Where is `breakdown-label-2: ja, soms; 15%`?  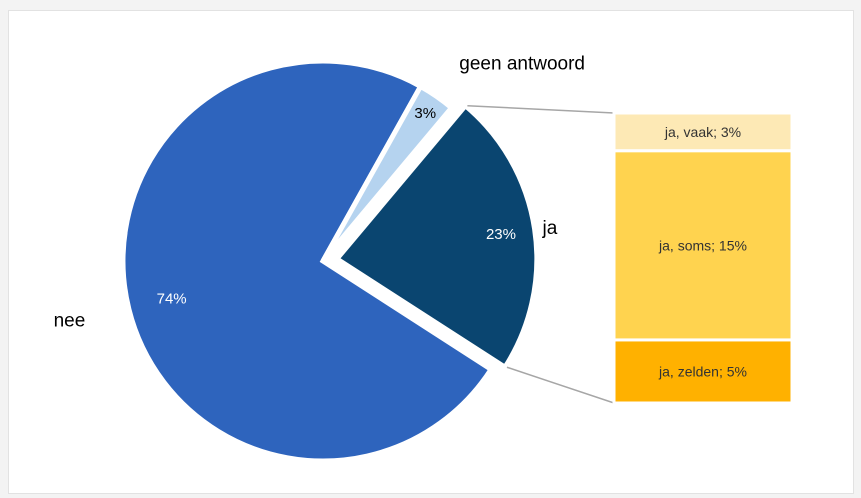
breakdown-label-2: ja, soms; 15% is located at coordinates (702, 245).